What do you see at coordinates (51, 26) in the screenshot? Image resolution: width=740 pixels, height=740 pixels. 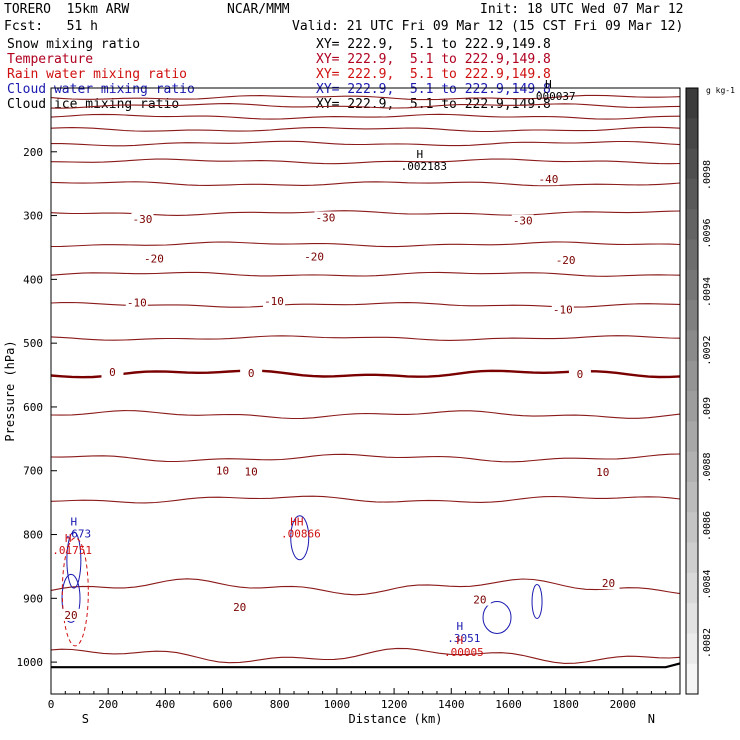 I see `forecast-hour: Fcst: 51 h` at bounding box center [51, 26].